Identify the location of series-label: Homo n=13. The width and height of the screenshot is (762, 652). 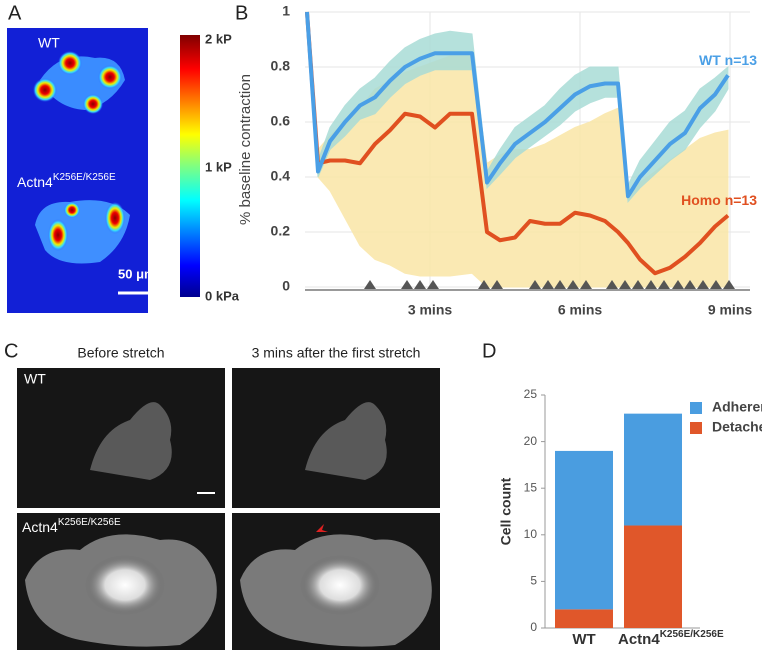
(719, 200).